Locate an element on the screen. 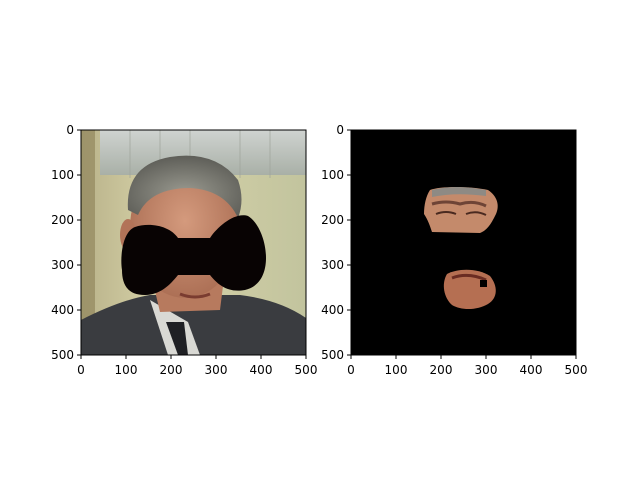  right-x-tick-label: 400 is located at coordinates (531, 370).